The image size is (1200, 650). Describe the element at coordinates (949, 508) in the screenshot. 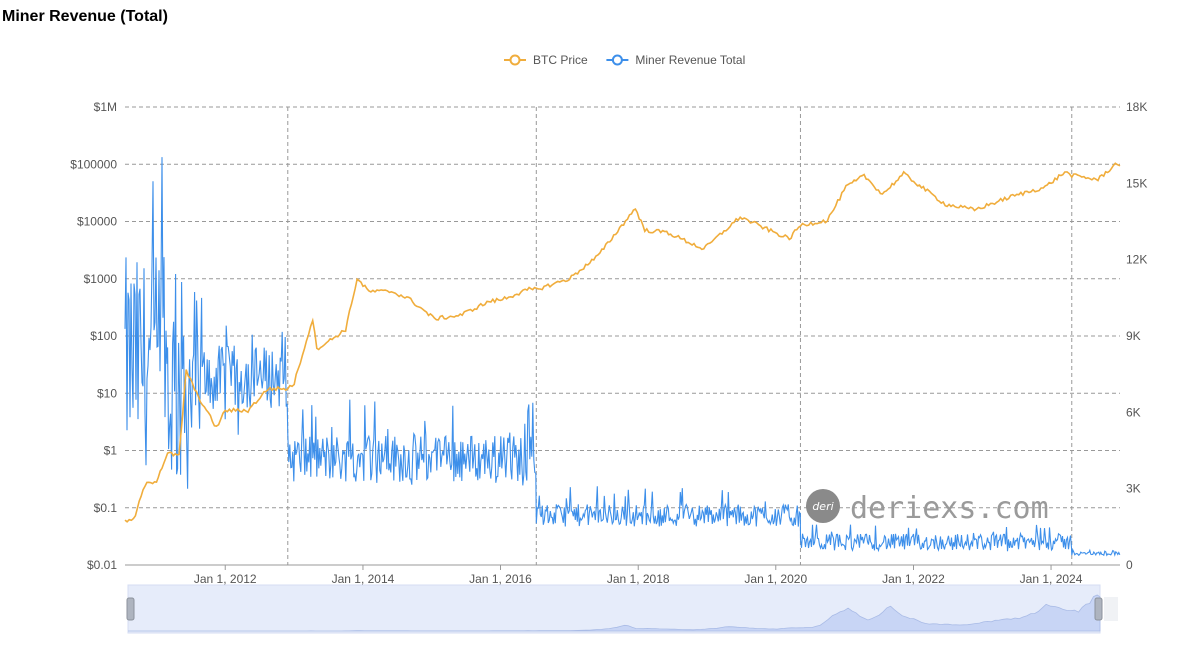

I see `watermark-text: deriexs.com` at that location.